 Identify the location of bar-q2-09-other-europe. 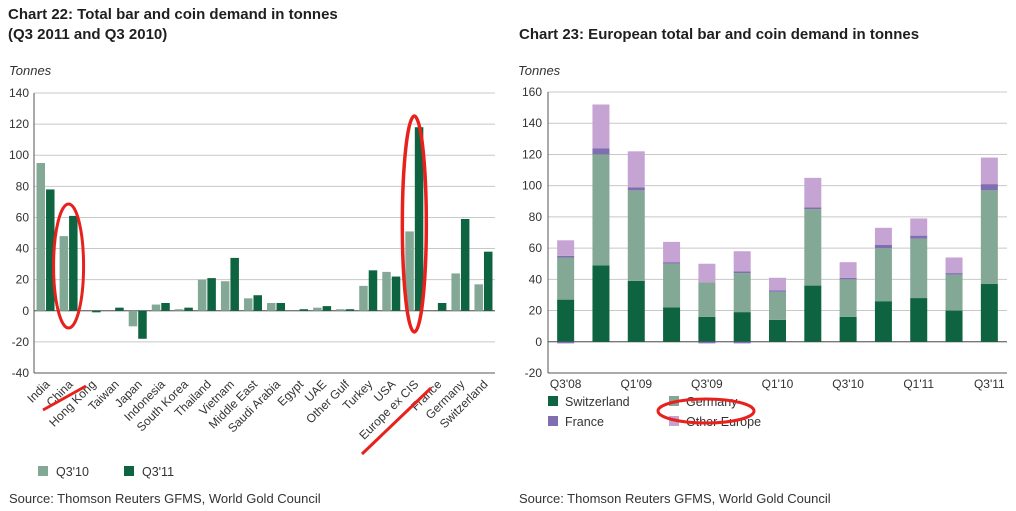
(672, 252).